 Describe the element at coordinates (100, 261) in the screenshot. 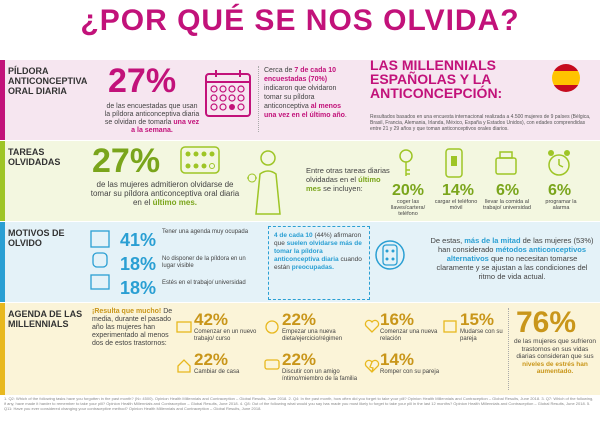

I see `reason-icons` at that location.